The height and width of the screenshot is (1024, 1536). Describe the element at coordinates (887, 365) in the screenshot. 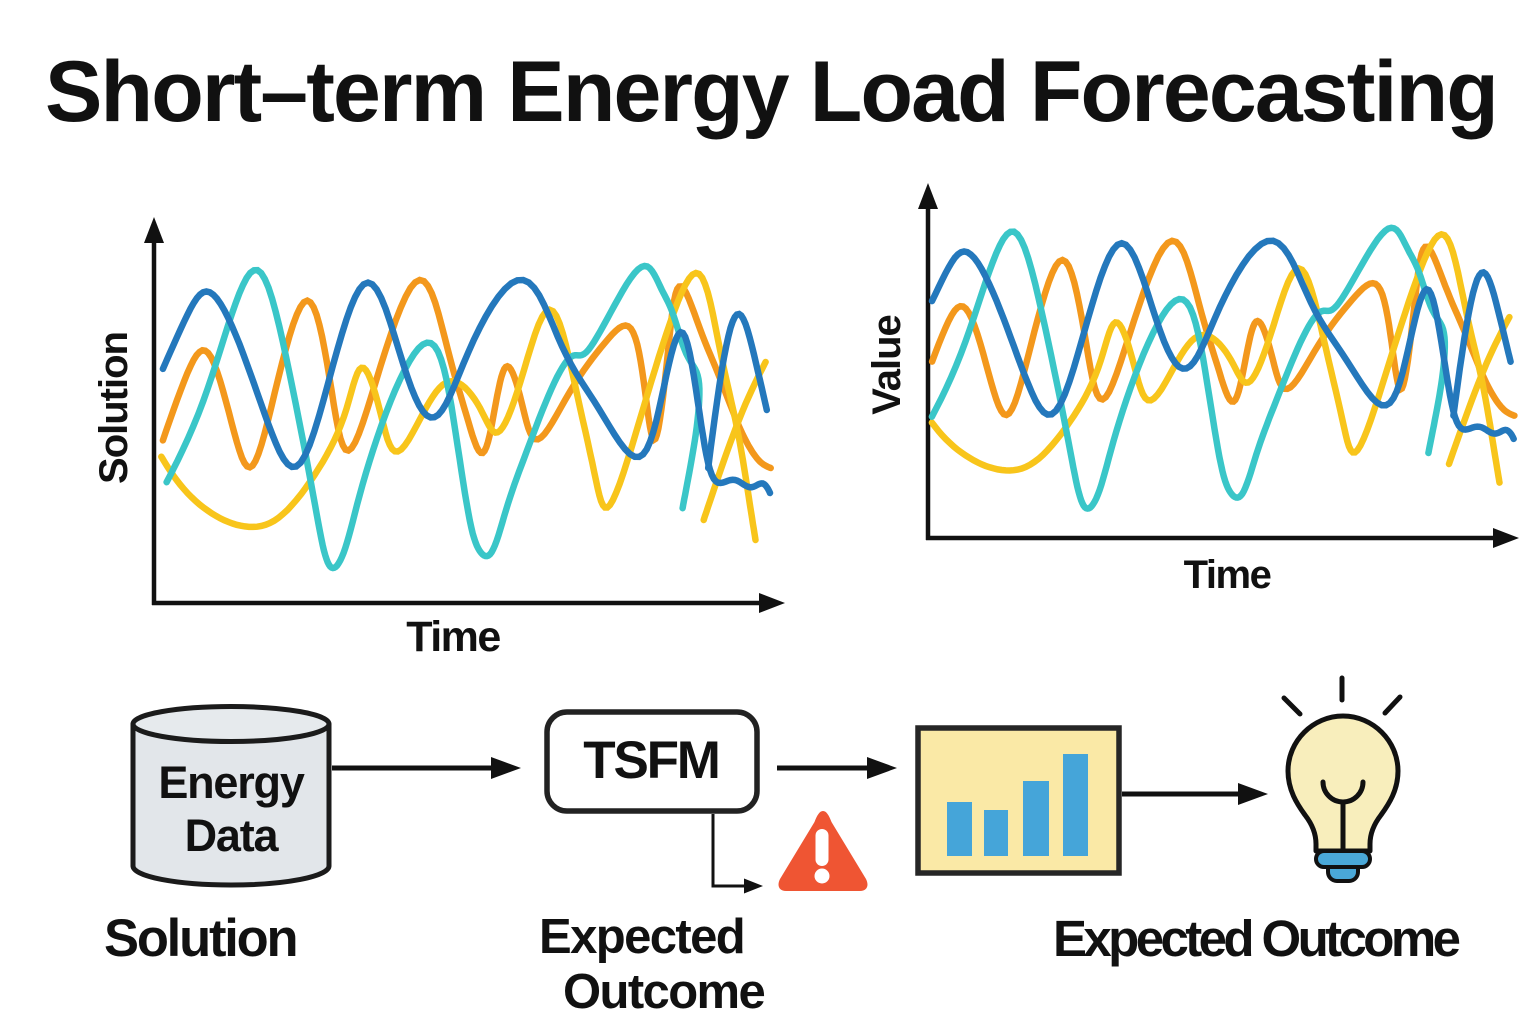

I see `svg-text: Value` at that location.